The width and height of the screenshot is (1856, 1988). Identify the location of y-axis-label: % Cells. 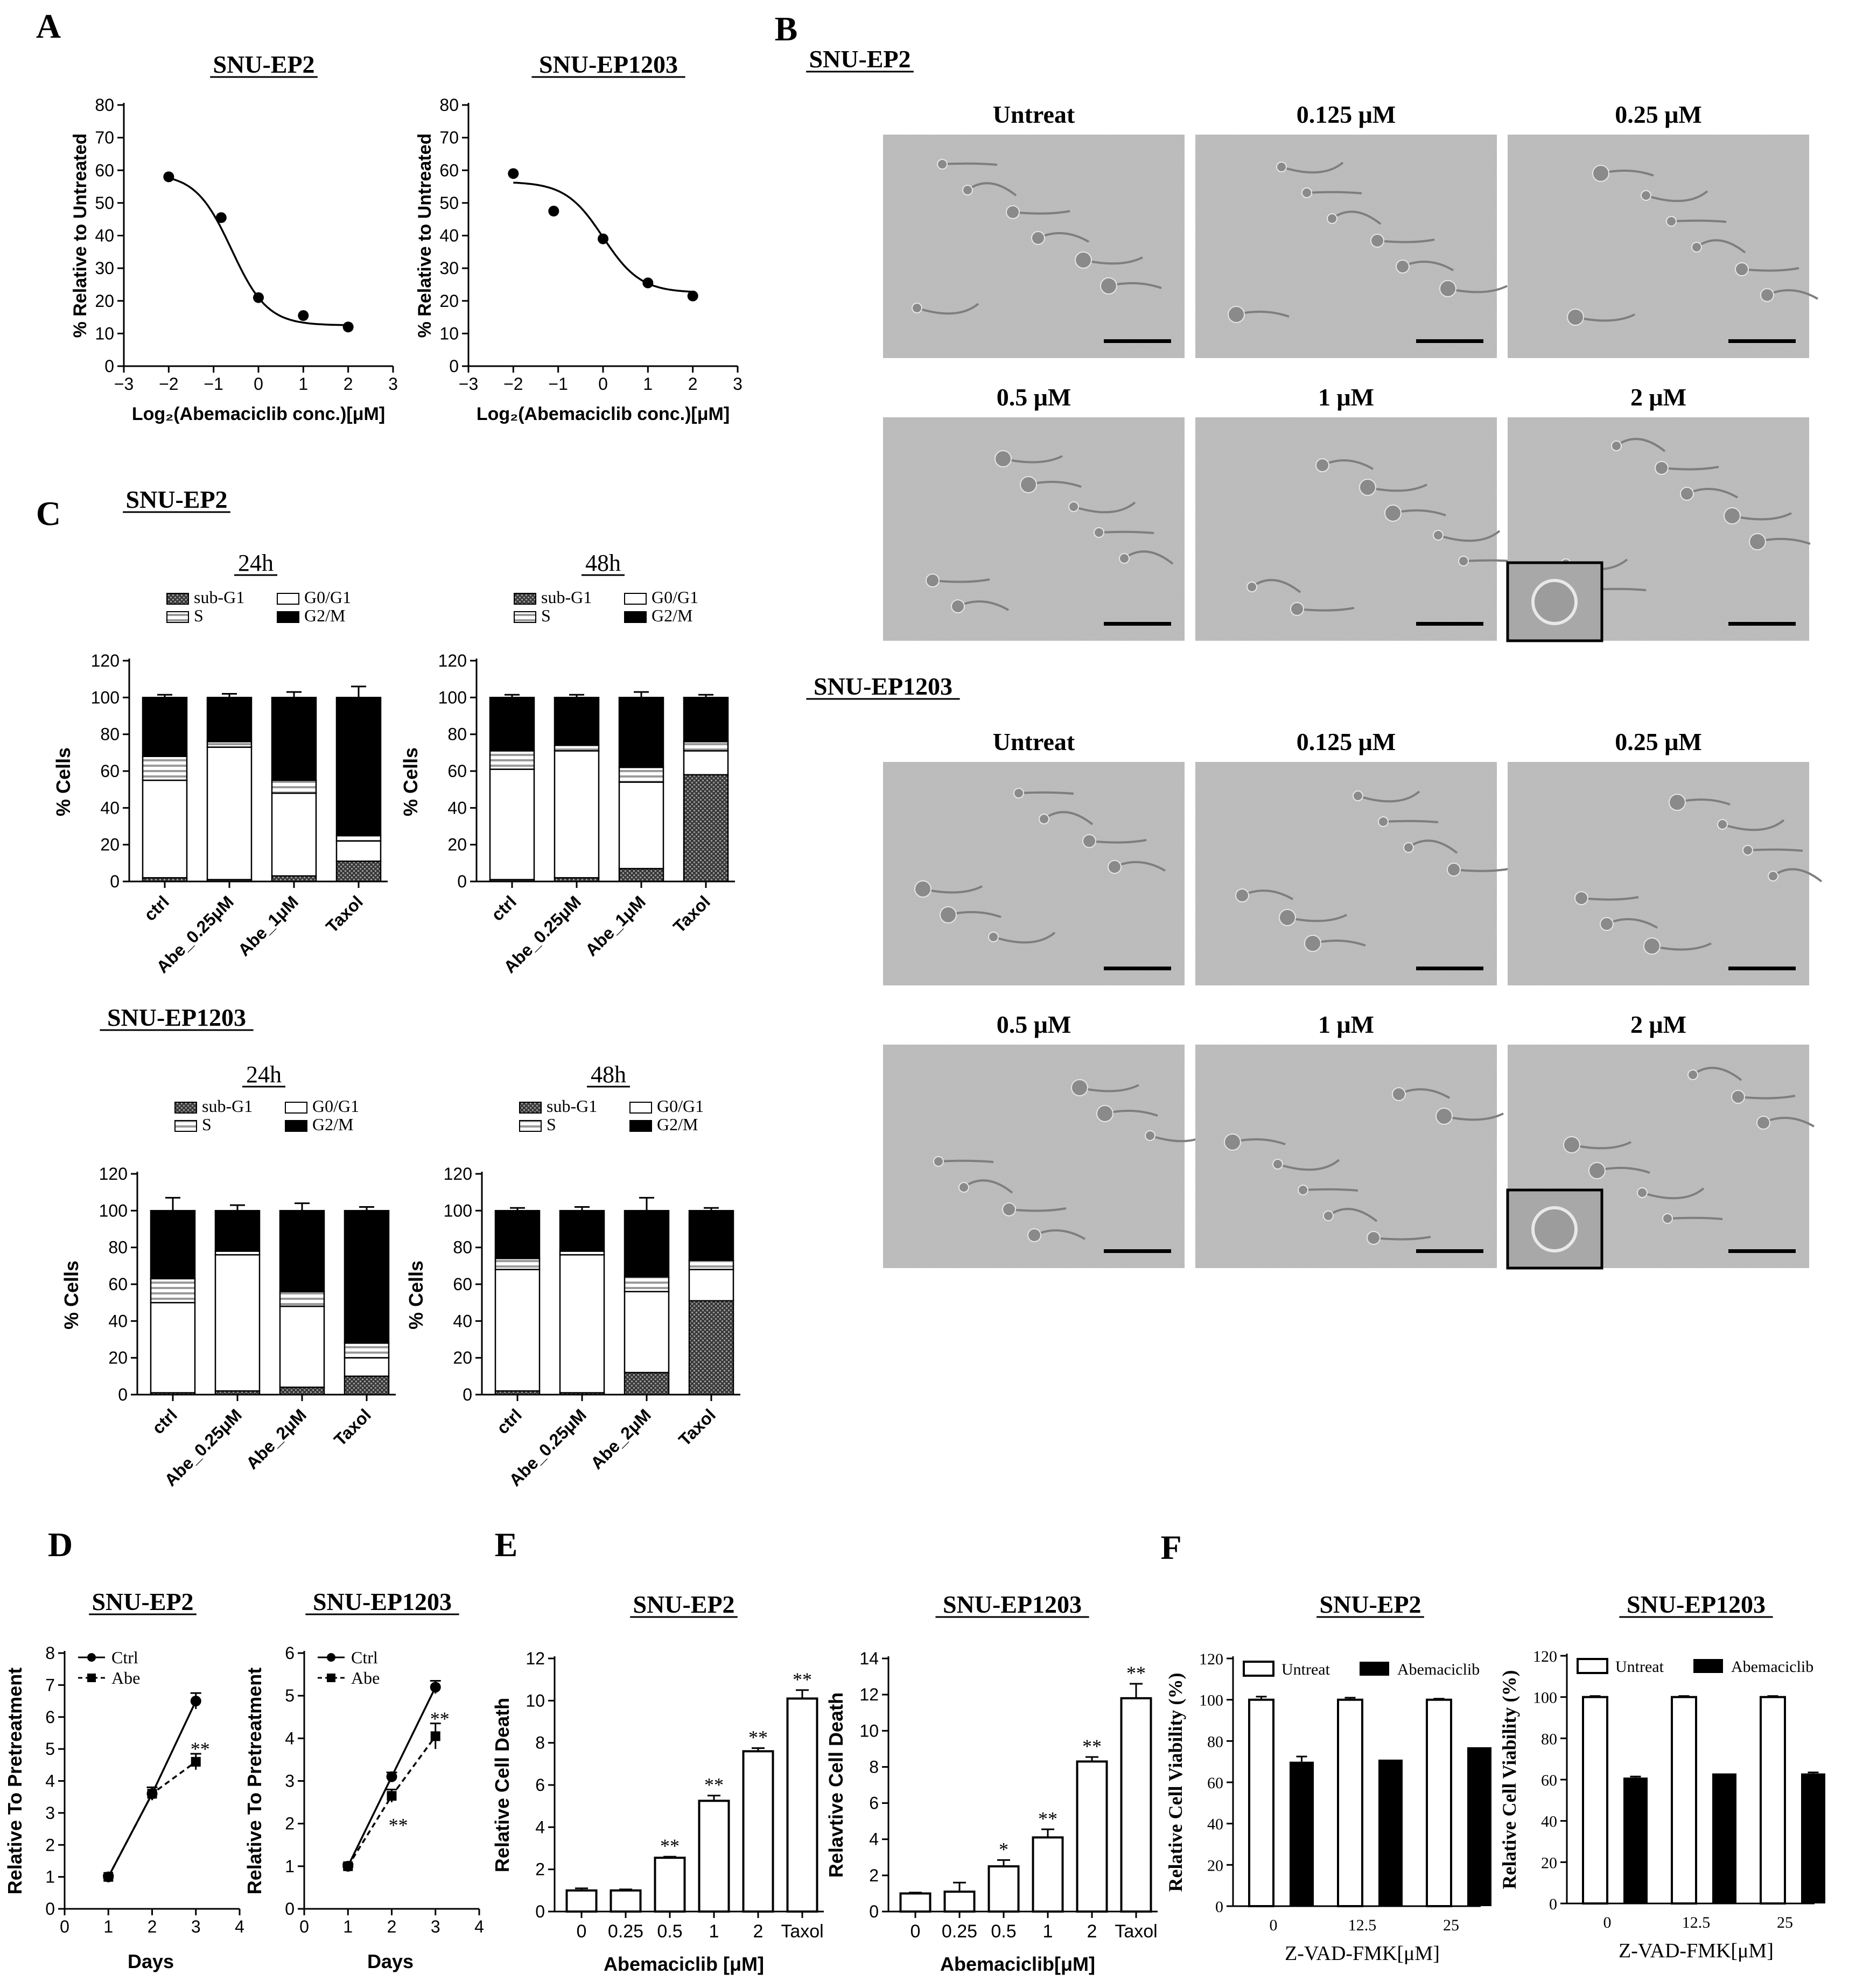
(63, 781).